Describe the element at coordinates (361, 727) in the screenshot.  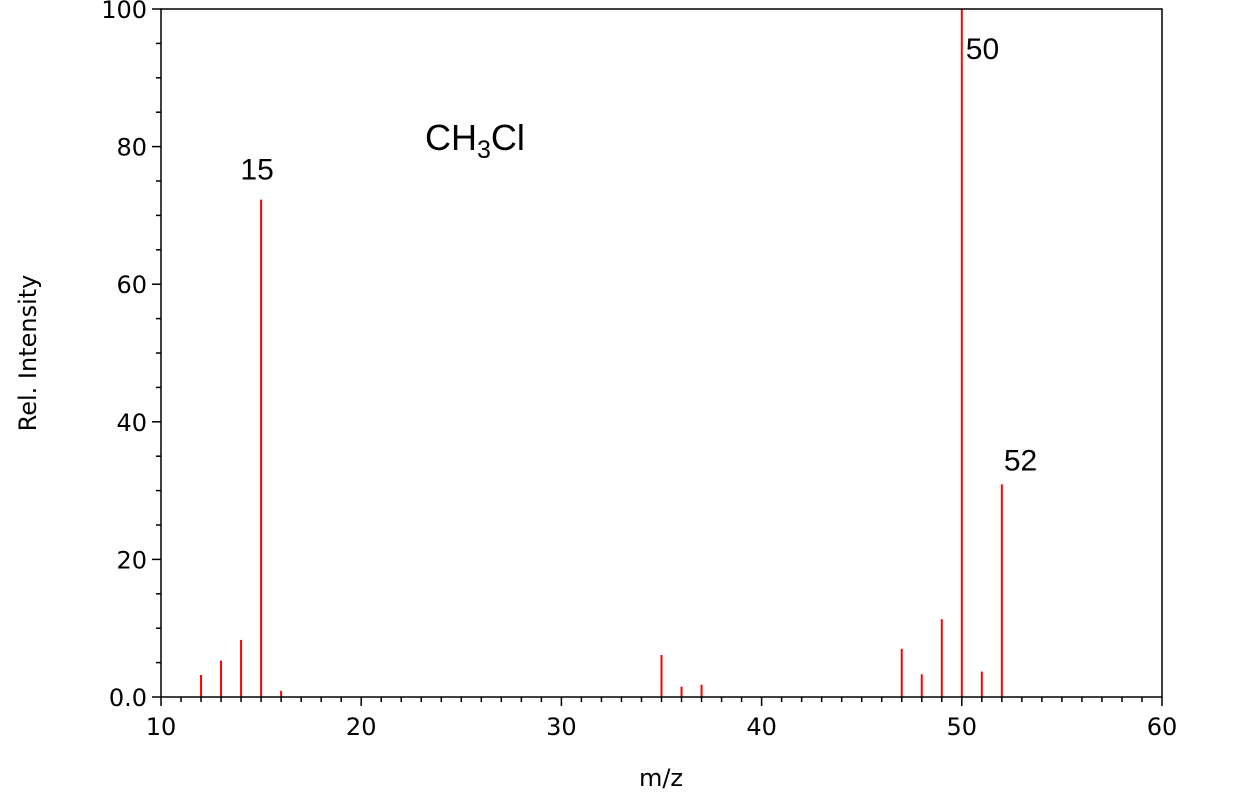
I see `x-tick-label: 20` at that location.